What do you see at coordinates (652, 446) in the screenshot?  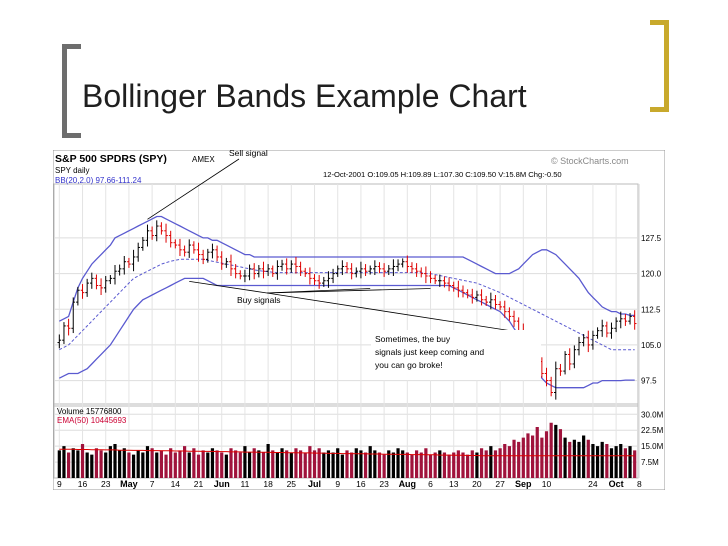 I see `volume-tick-label: 15.0M` at bounding box center [652, 446].